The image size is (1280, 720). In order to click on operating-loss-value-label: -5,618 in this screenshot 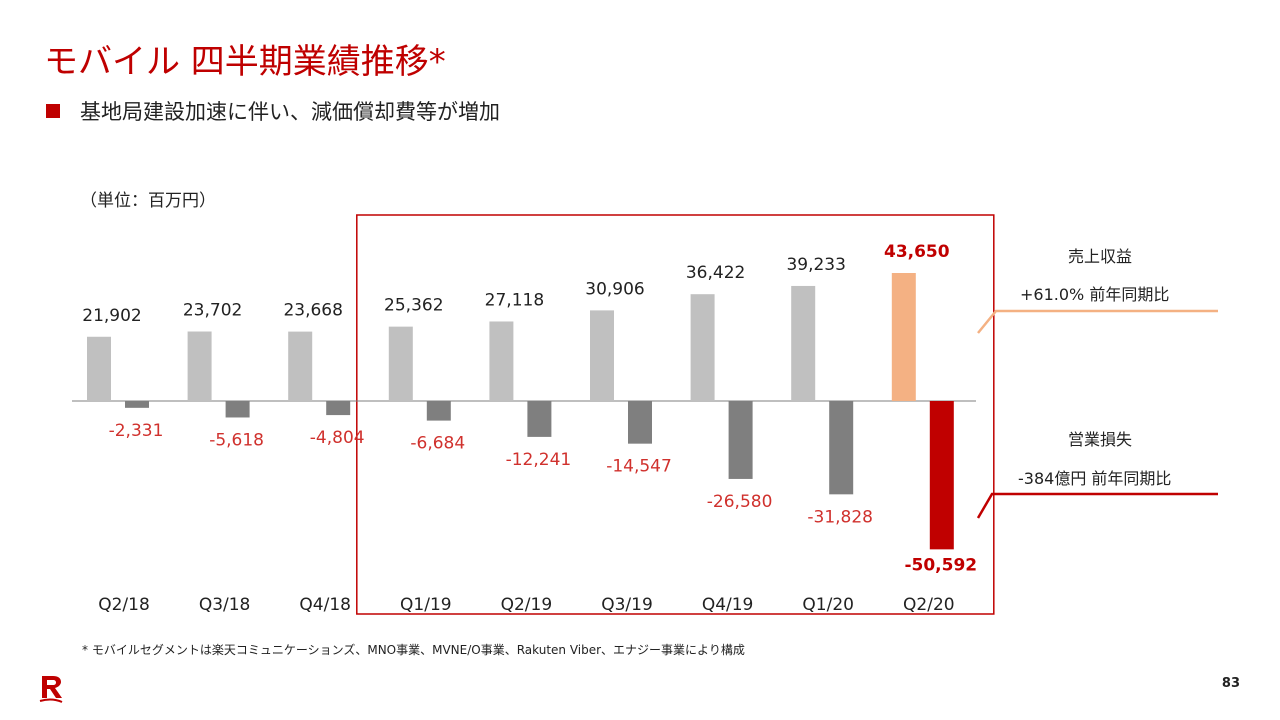, I will do `click(236, 440)`.